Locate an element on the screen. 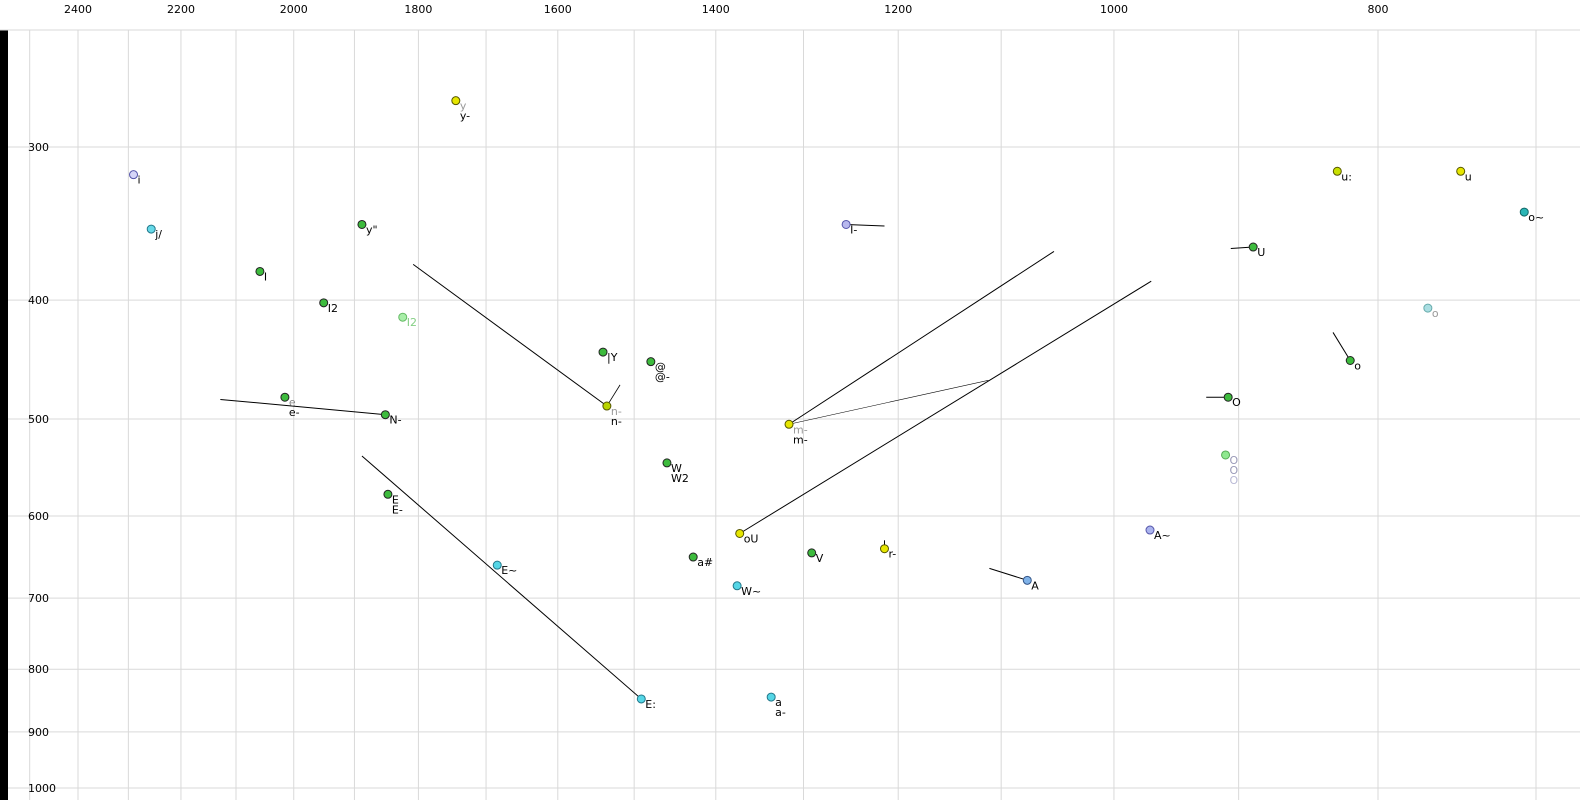 This screenshot has width=1580, height=800. point-label: @- is located at coordinates (662, 377).